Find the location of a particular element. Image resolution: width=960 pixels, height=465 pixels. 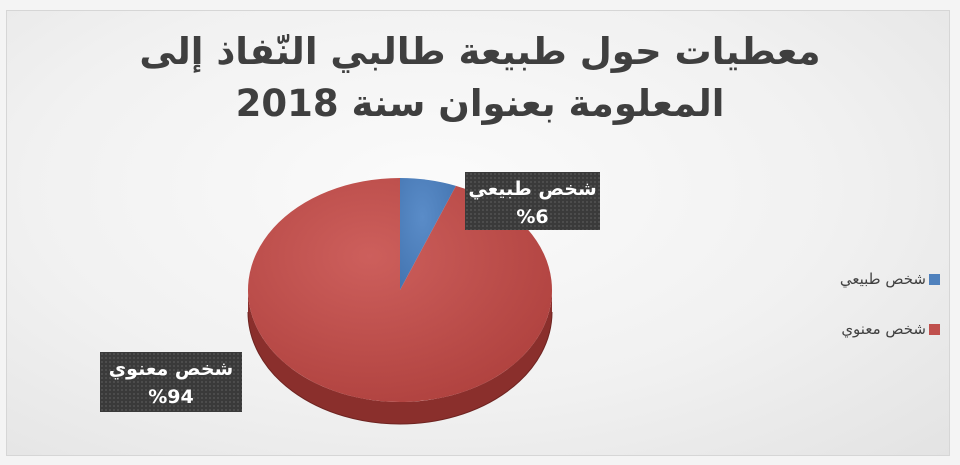

data-label-percent: %6 is located at coordinates (532, 217).